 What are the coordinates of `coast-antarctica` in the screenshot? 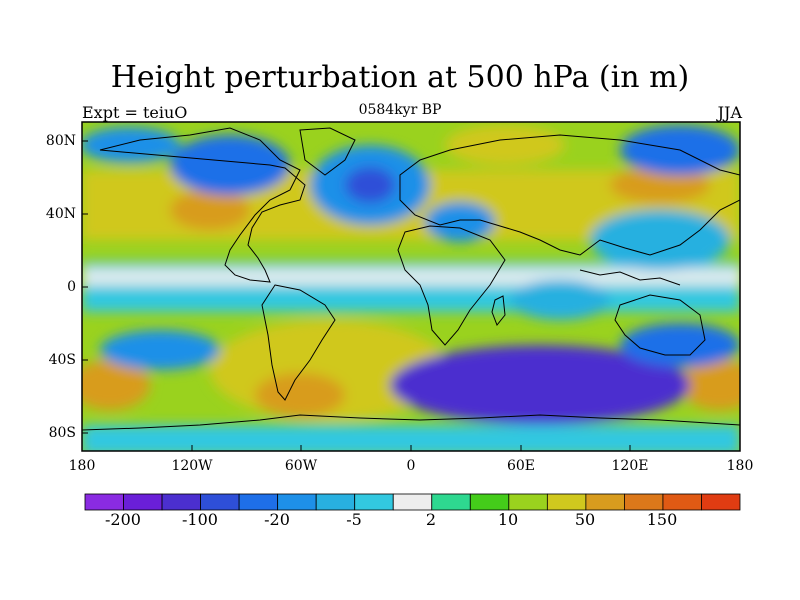 It's located at (411, 422).